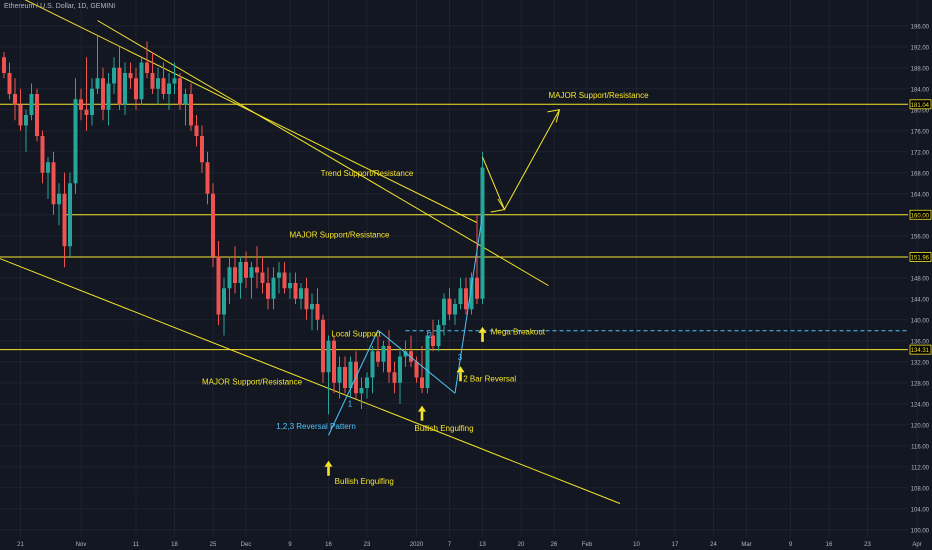 This screenshot has width=932, height=550. Describe the element at coordinates (791, 545) in the screenshot. I see `x-tick-label: 9` at that location.